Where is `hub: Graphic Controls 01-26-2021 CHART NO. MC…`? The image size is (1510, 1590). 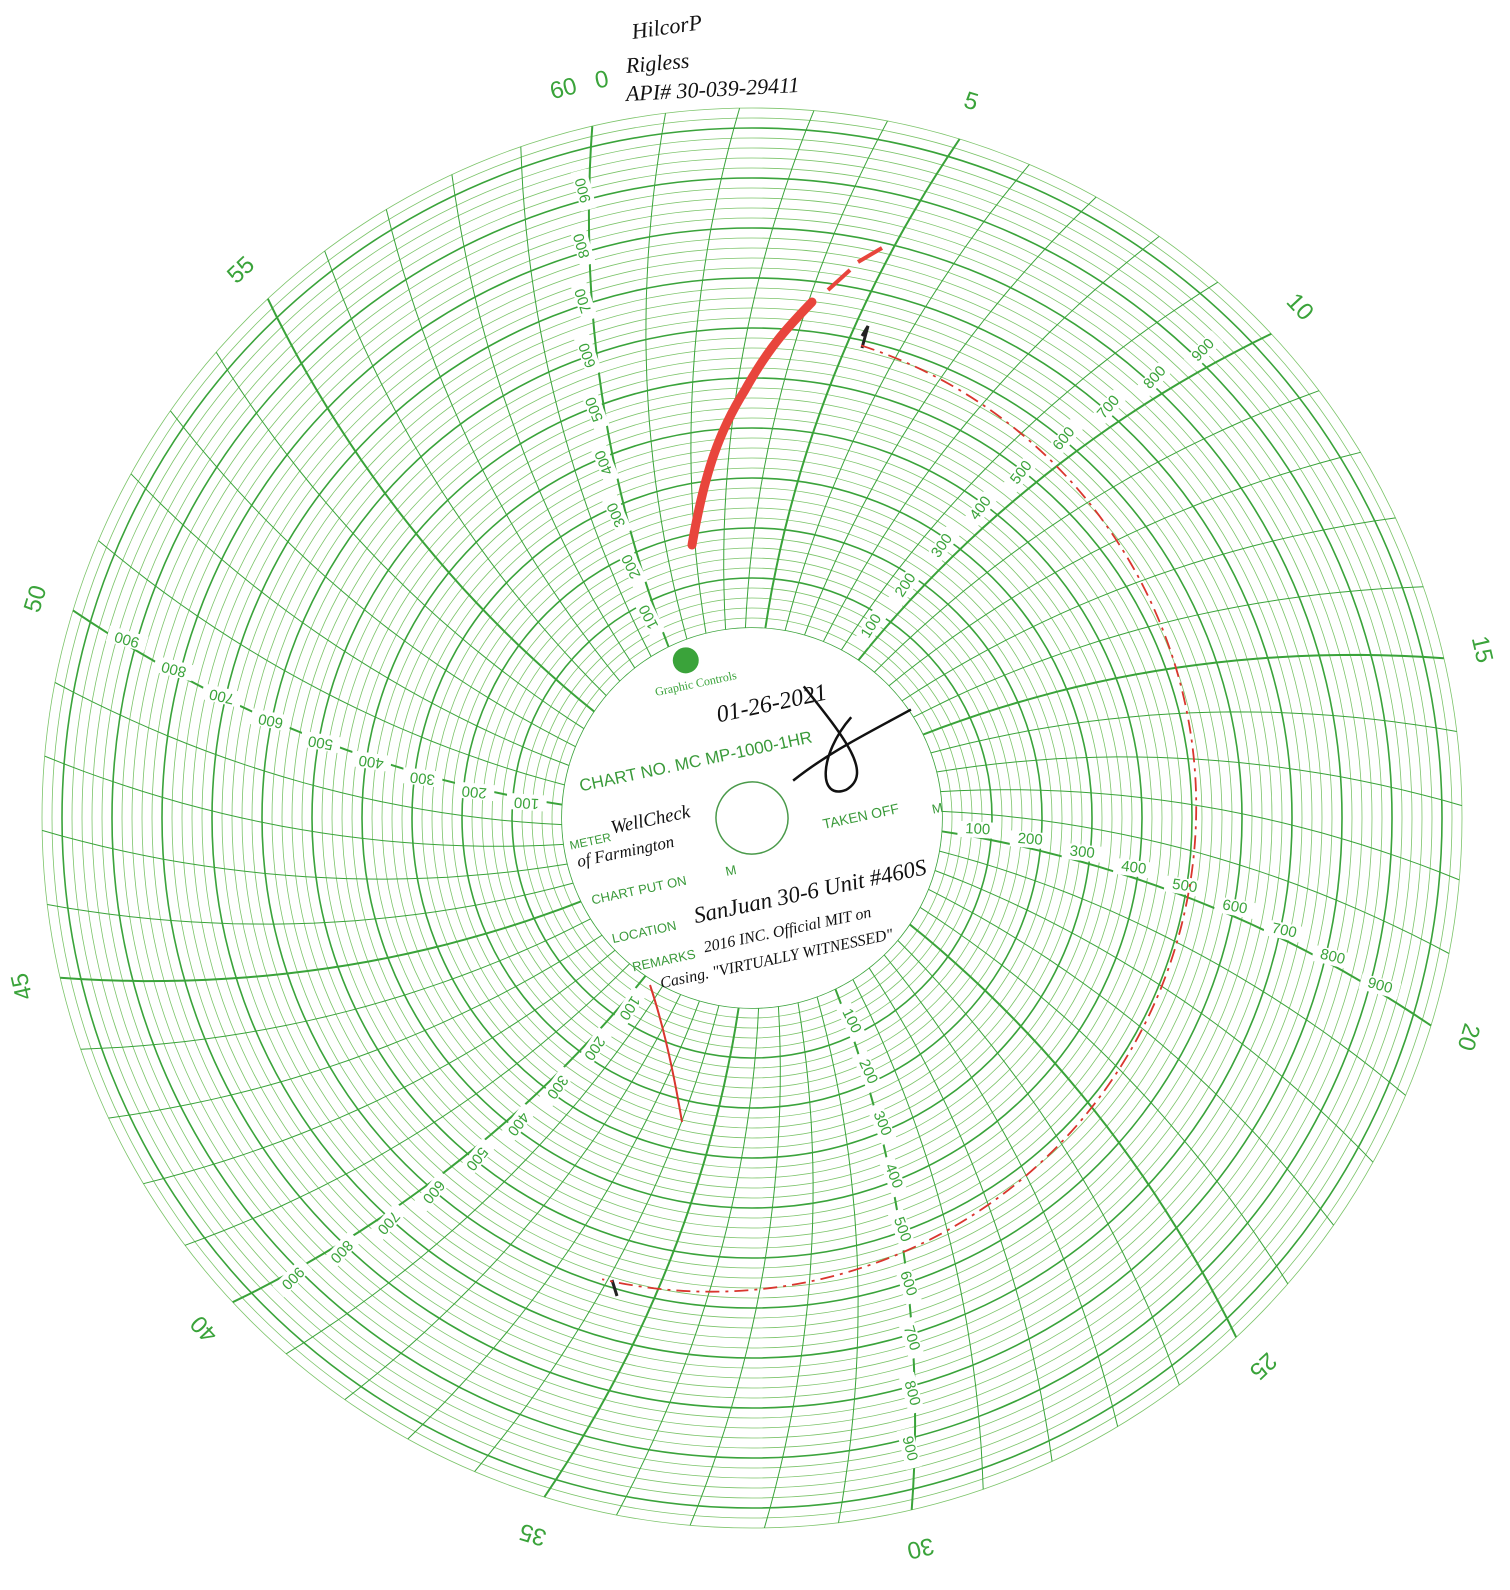
hub: Graphic Controls 01-26-2021 CHART NO. MC… is located at coordinates (753, 818).